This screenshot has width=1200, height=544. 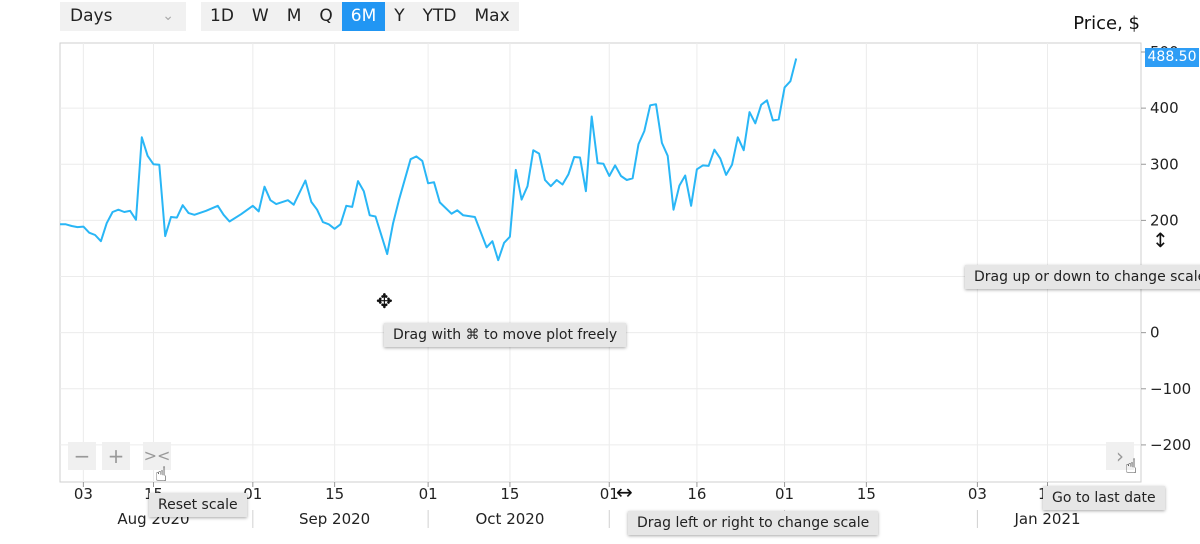 What do you see at coordinates (91, 16) in the screenshot?
I see `period-select-value: Days` at bounding box center [91, 16].